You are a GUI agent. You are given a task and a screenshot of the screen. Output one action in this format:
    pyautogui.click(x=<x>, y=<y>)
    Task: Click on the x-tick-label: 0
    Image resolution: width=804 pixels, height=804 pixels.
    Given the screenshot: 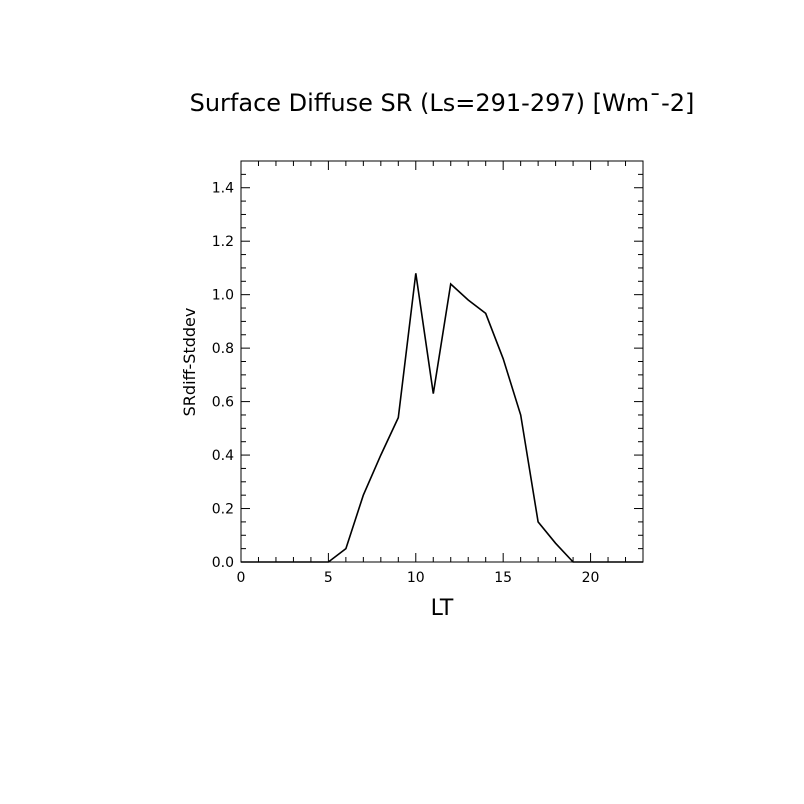 What is the action you would take?
    pyautogui.click(x=241, y=578)
    